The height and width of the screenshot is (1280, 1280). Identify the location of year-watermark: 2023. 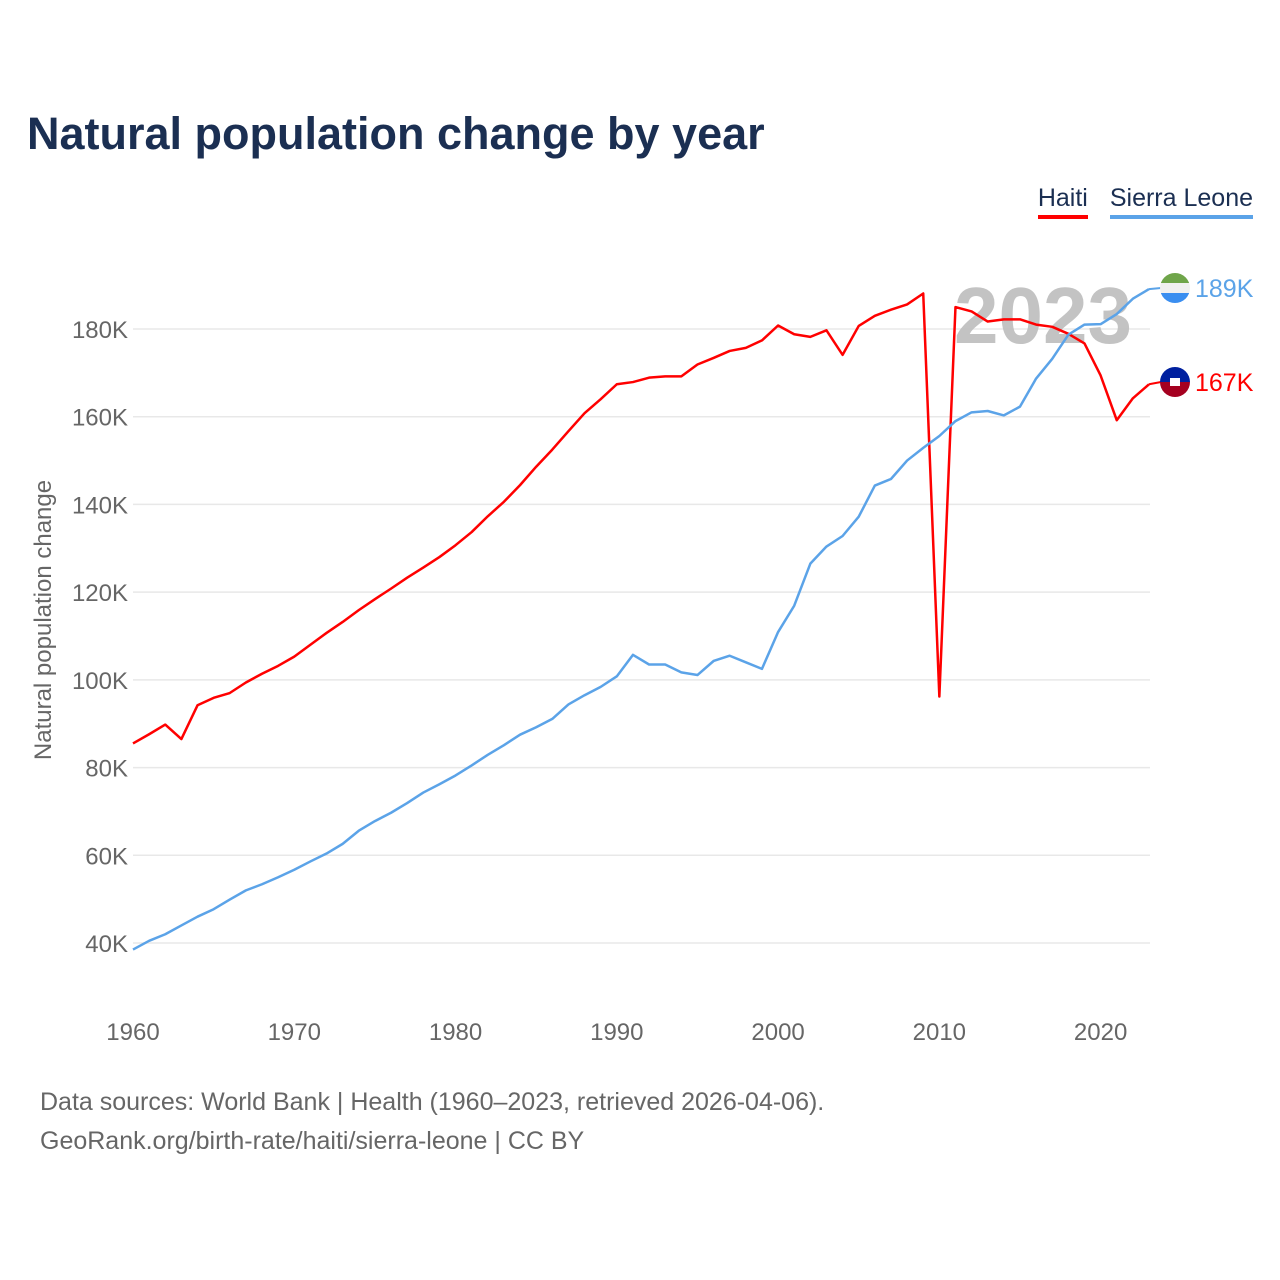
(1043, 315).